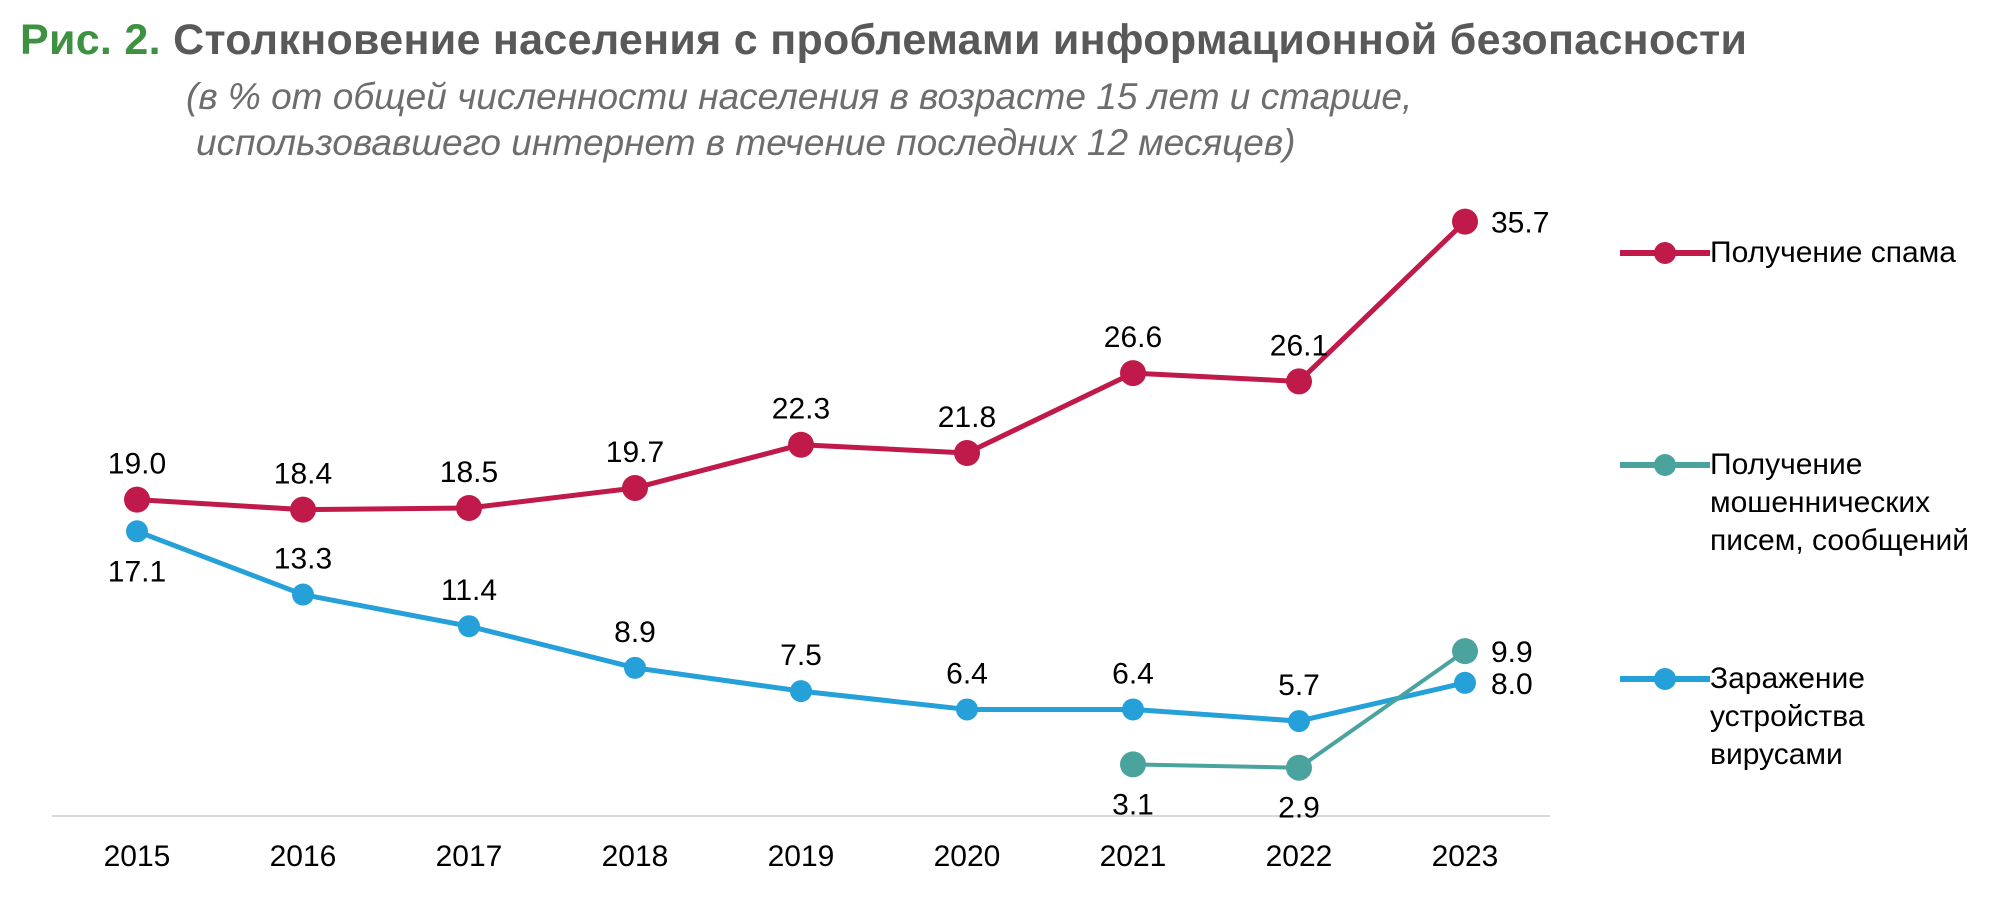  I want to click on data-label-0-2016: 18.4, so click(303, 474).